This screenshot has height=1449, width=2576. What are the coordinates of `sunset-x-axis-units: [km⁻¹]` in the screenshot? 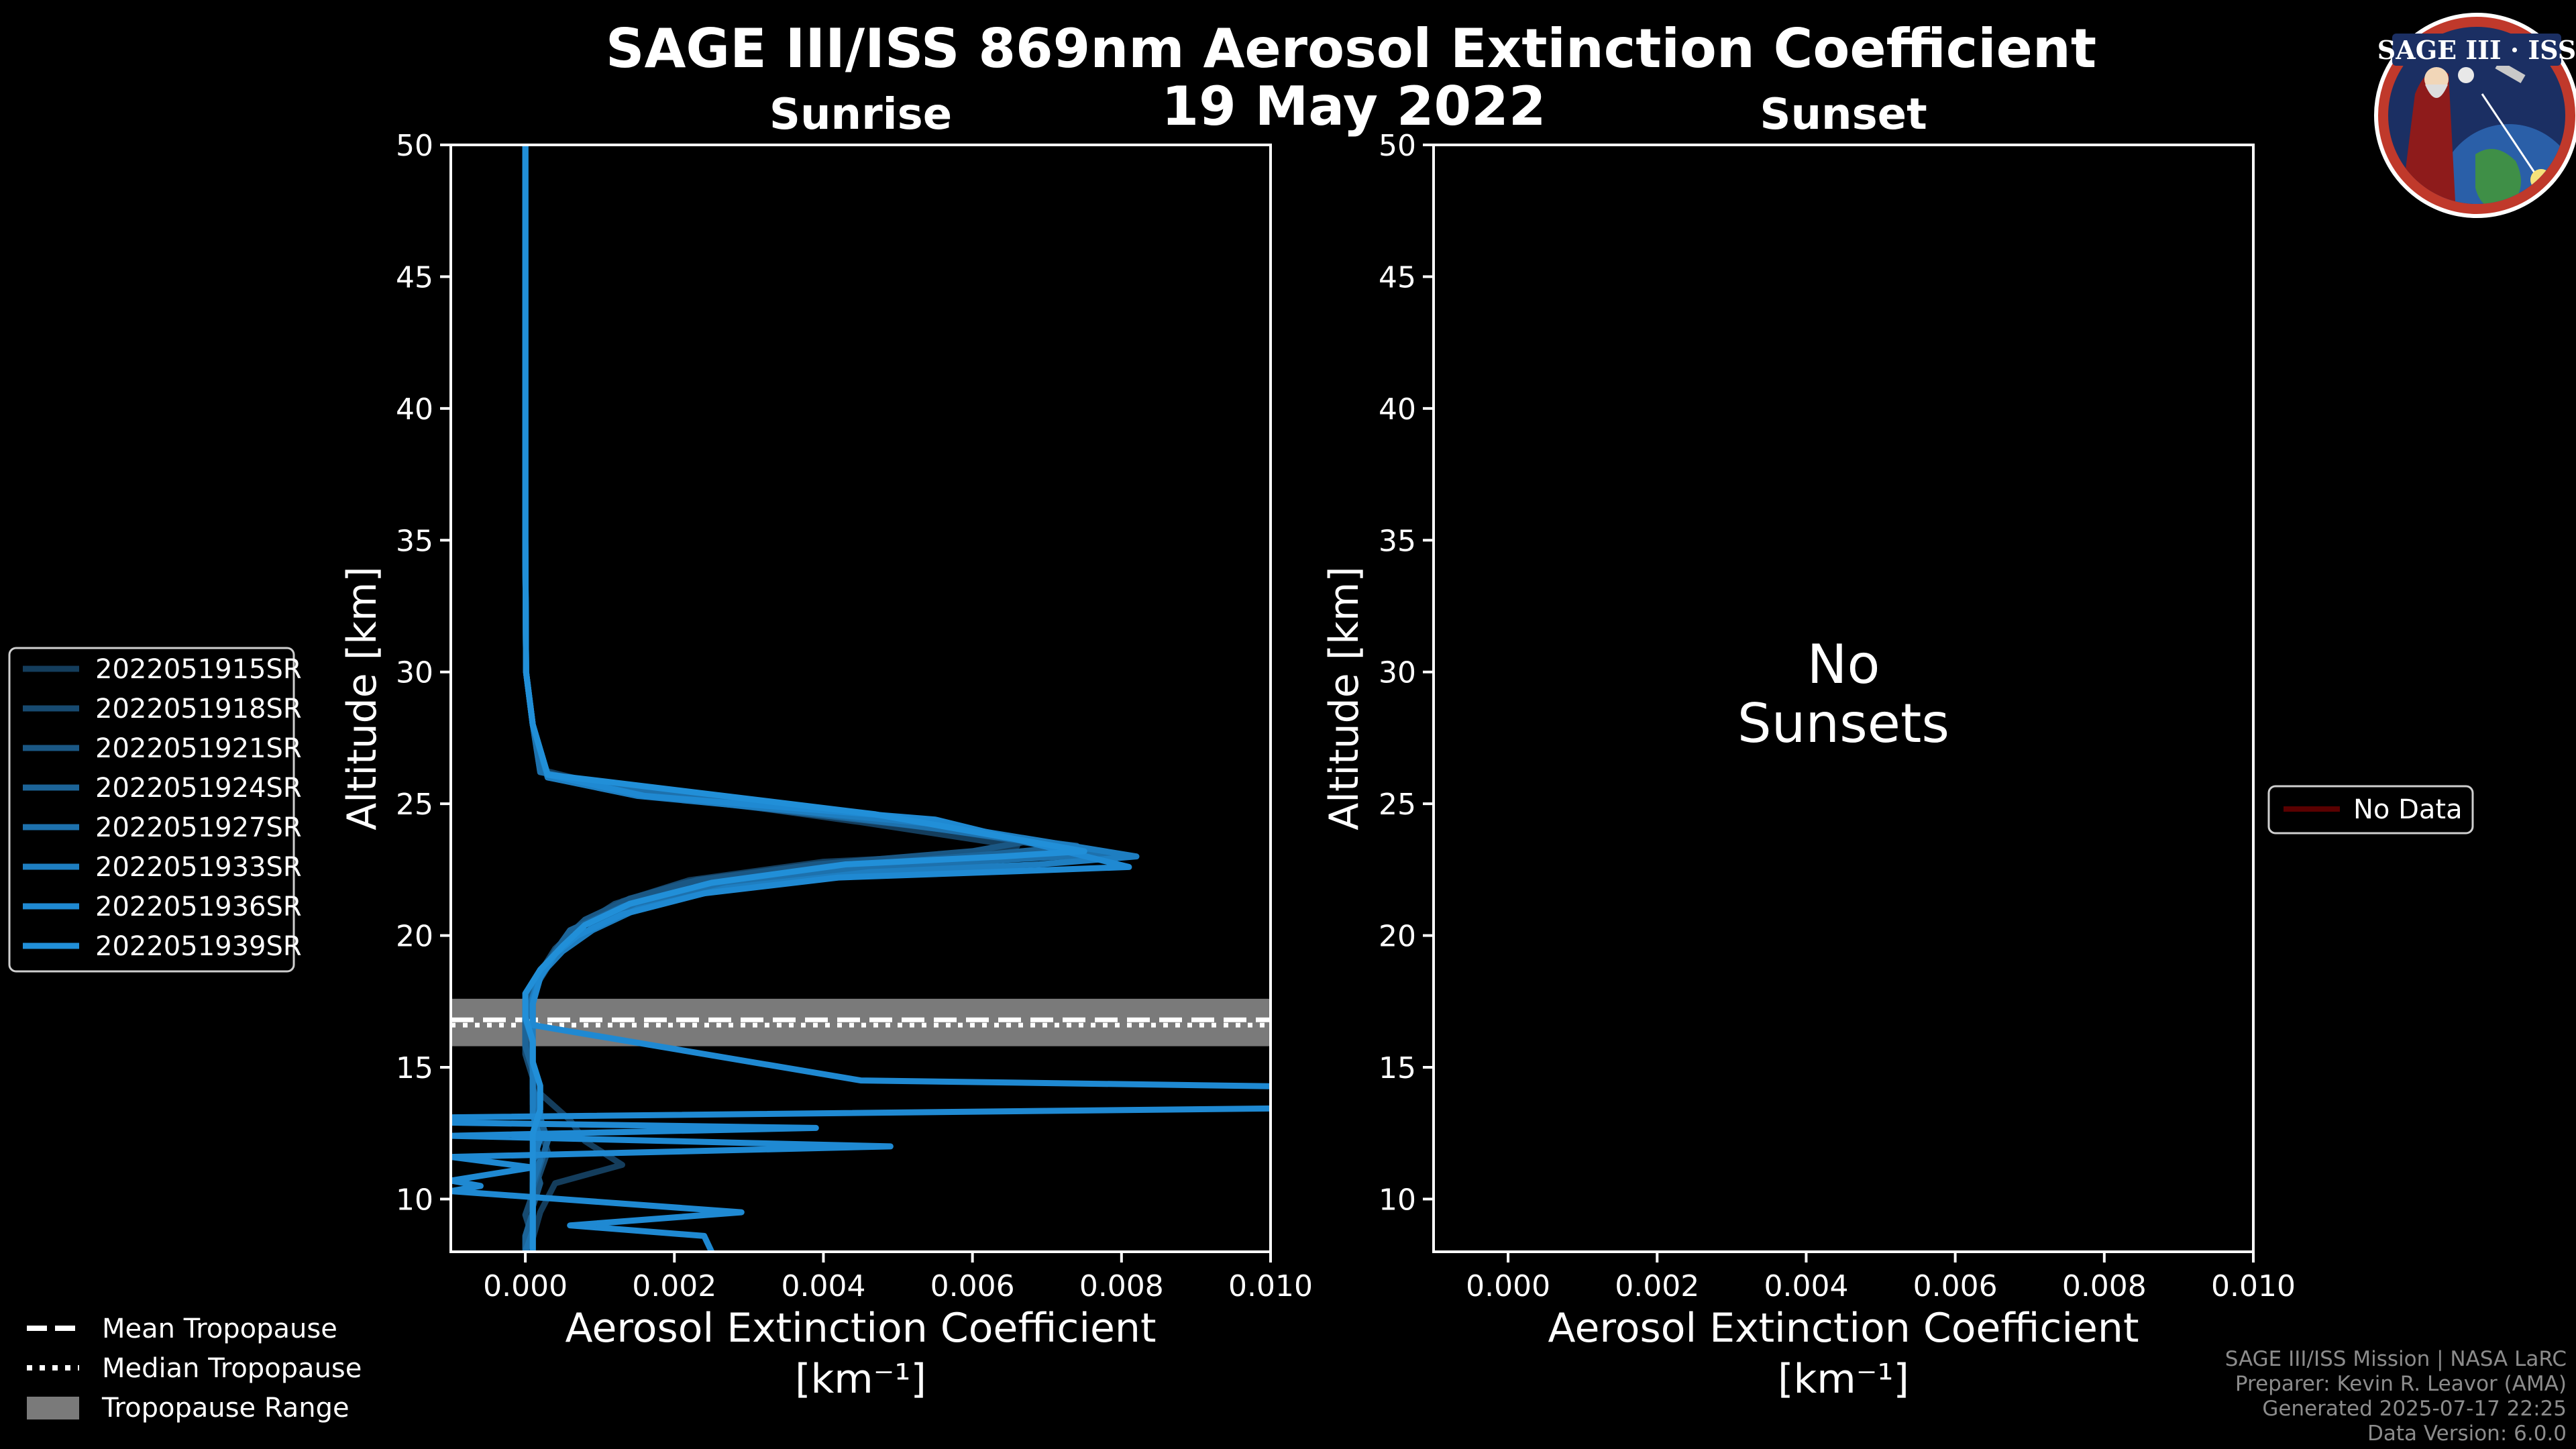 It's located at (1843, 1379).